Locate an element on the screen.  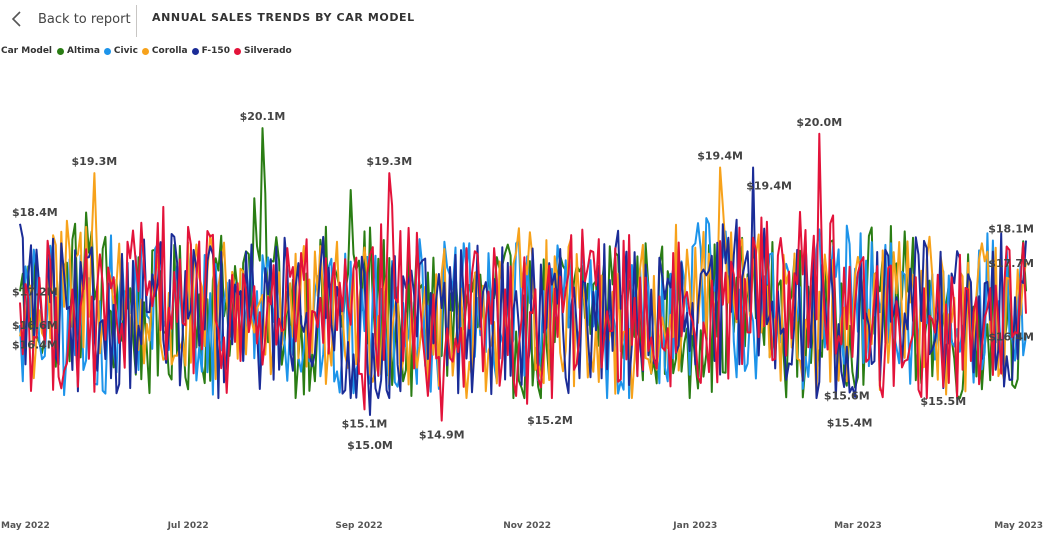
legend-label: Corolla is located at coordinates (169, 51).